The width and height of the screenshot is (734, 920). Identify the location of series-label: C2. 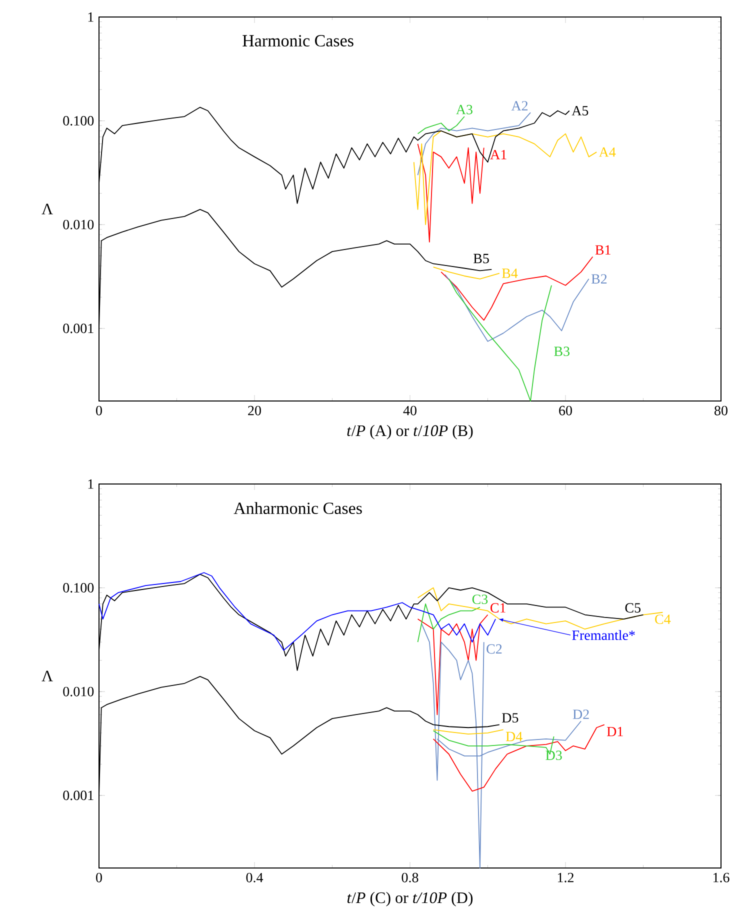
(494, 649).